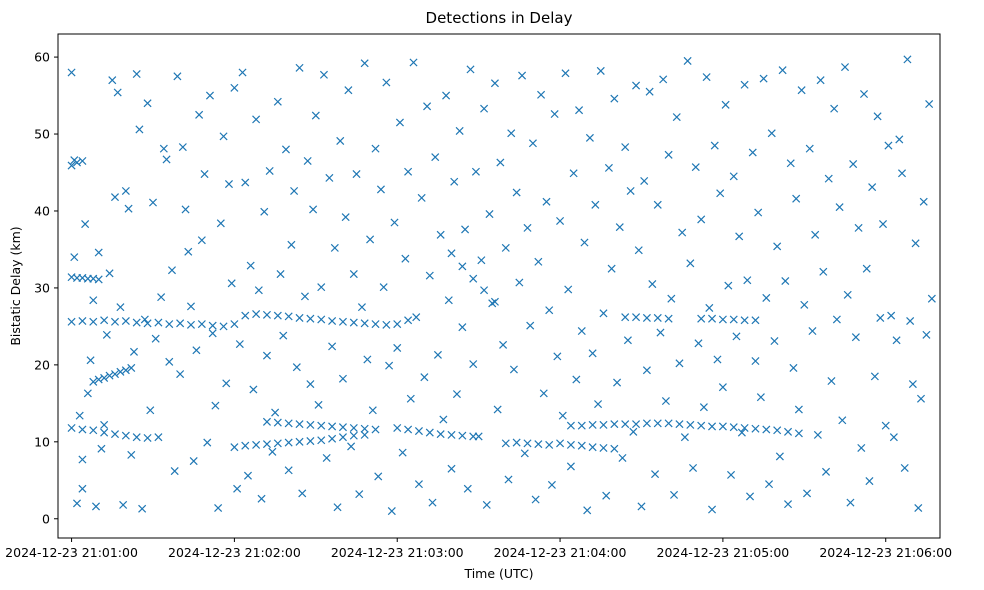 The image size is (984, 590). What do you see at coordinates (885, 552) in the screenshot?
I see `x-tick-label: 2024-12-23 21:06:00` at bounding box center [885, 552].